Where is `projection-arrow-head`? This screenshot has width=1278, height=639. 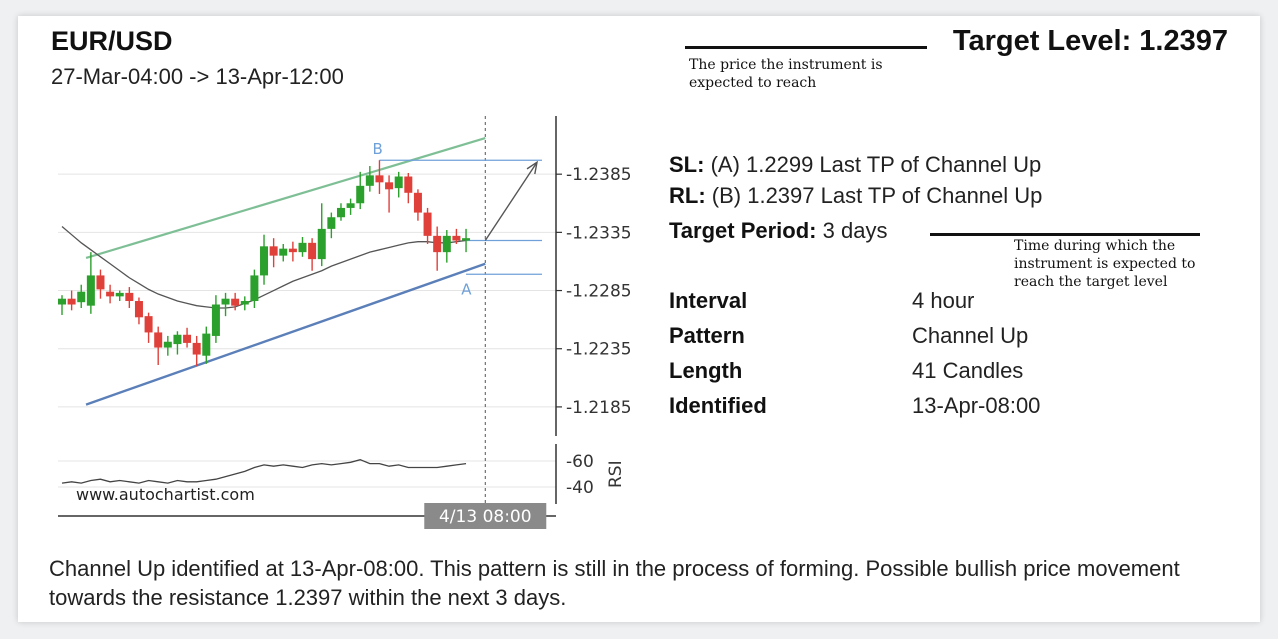
projection-arrow-head is located at coordinates (532, 167).